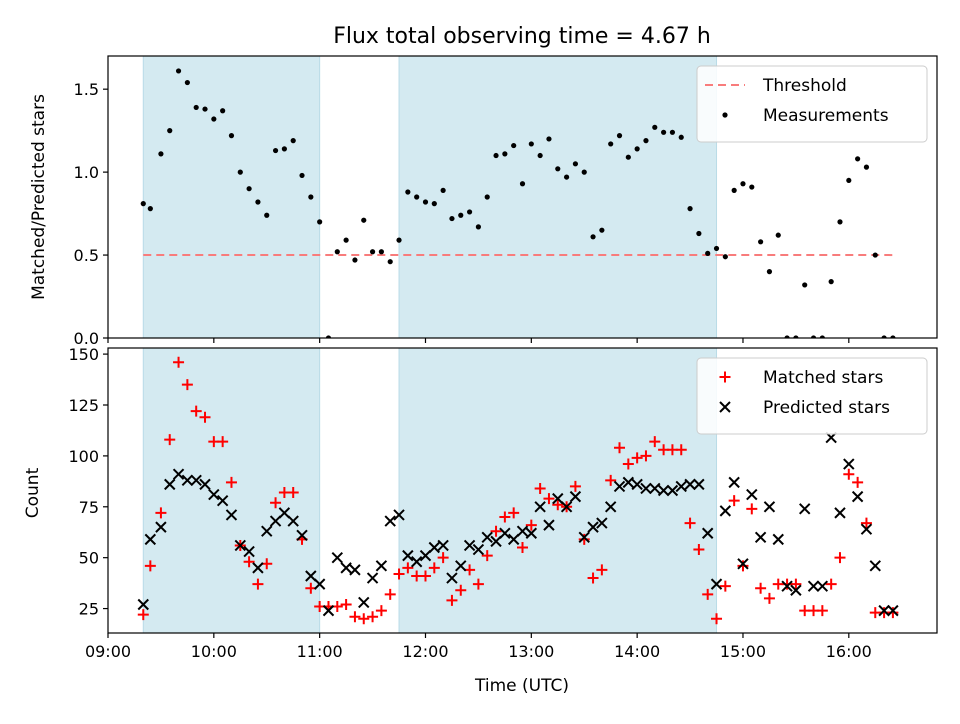 Image resolution: width=960 pixels, height=724 pixels. Describe the element at coordinates (320, 651) in the screenshot. I see `x-tick-label: 11:00` at that location.